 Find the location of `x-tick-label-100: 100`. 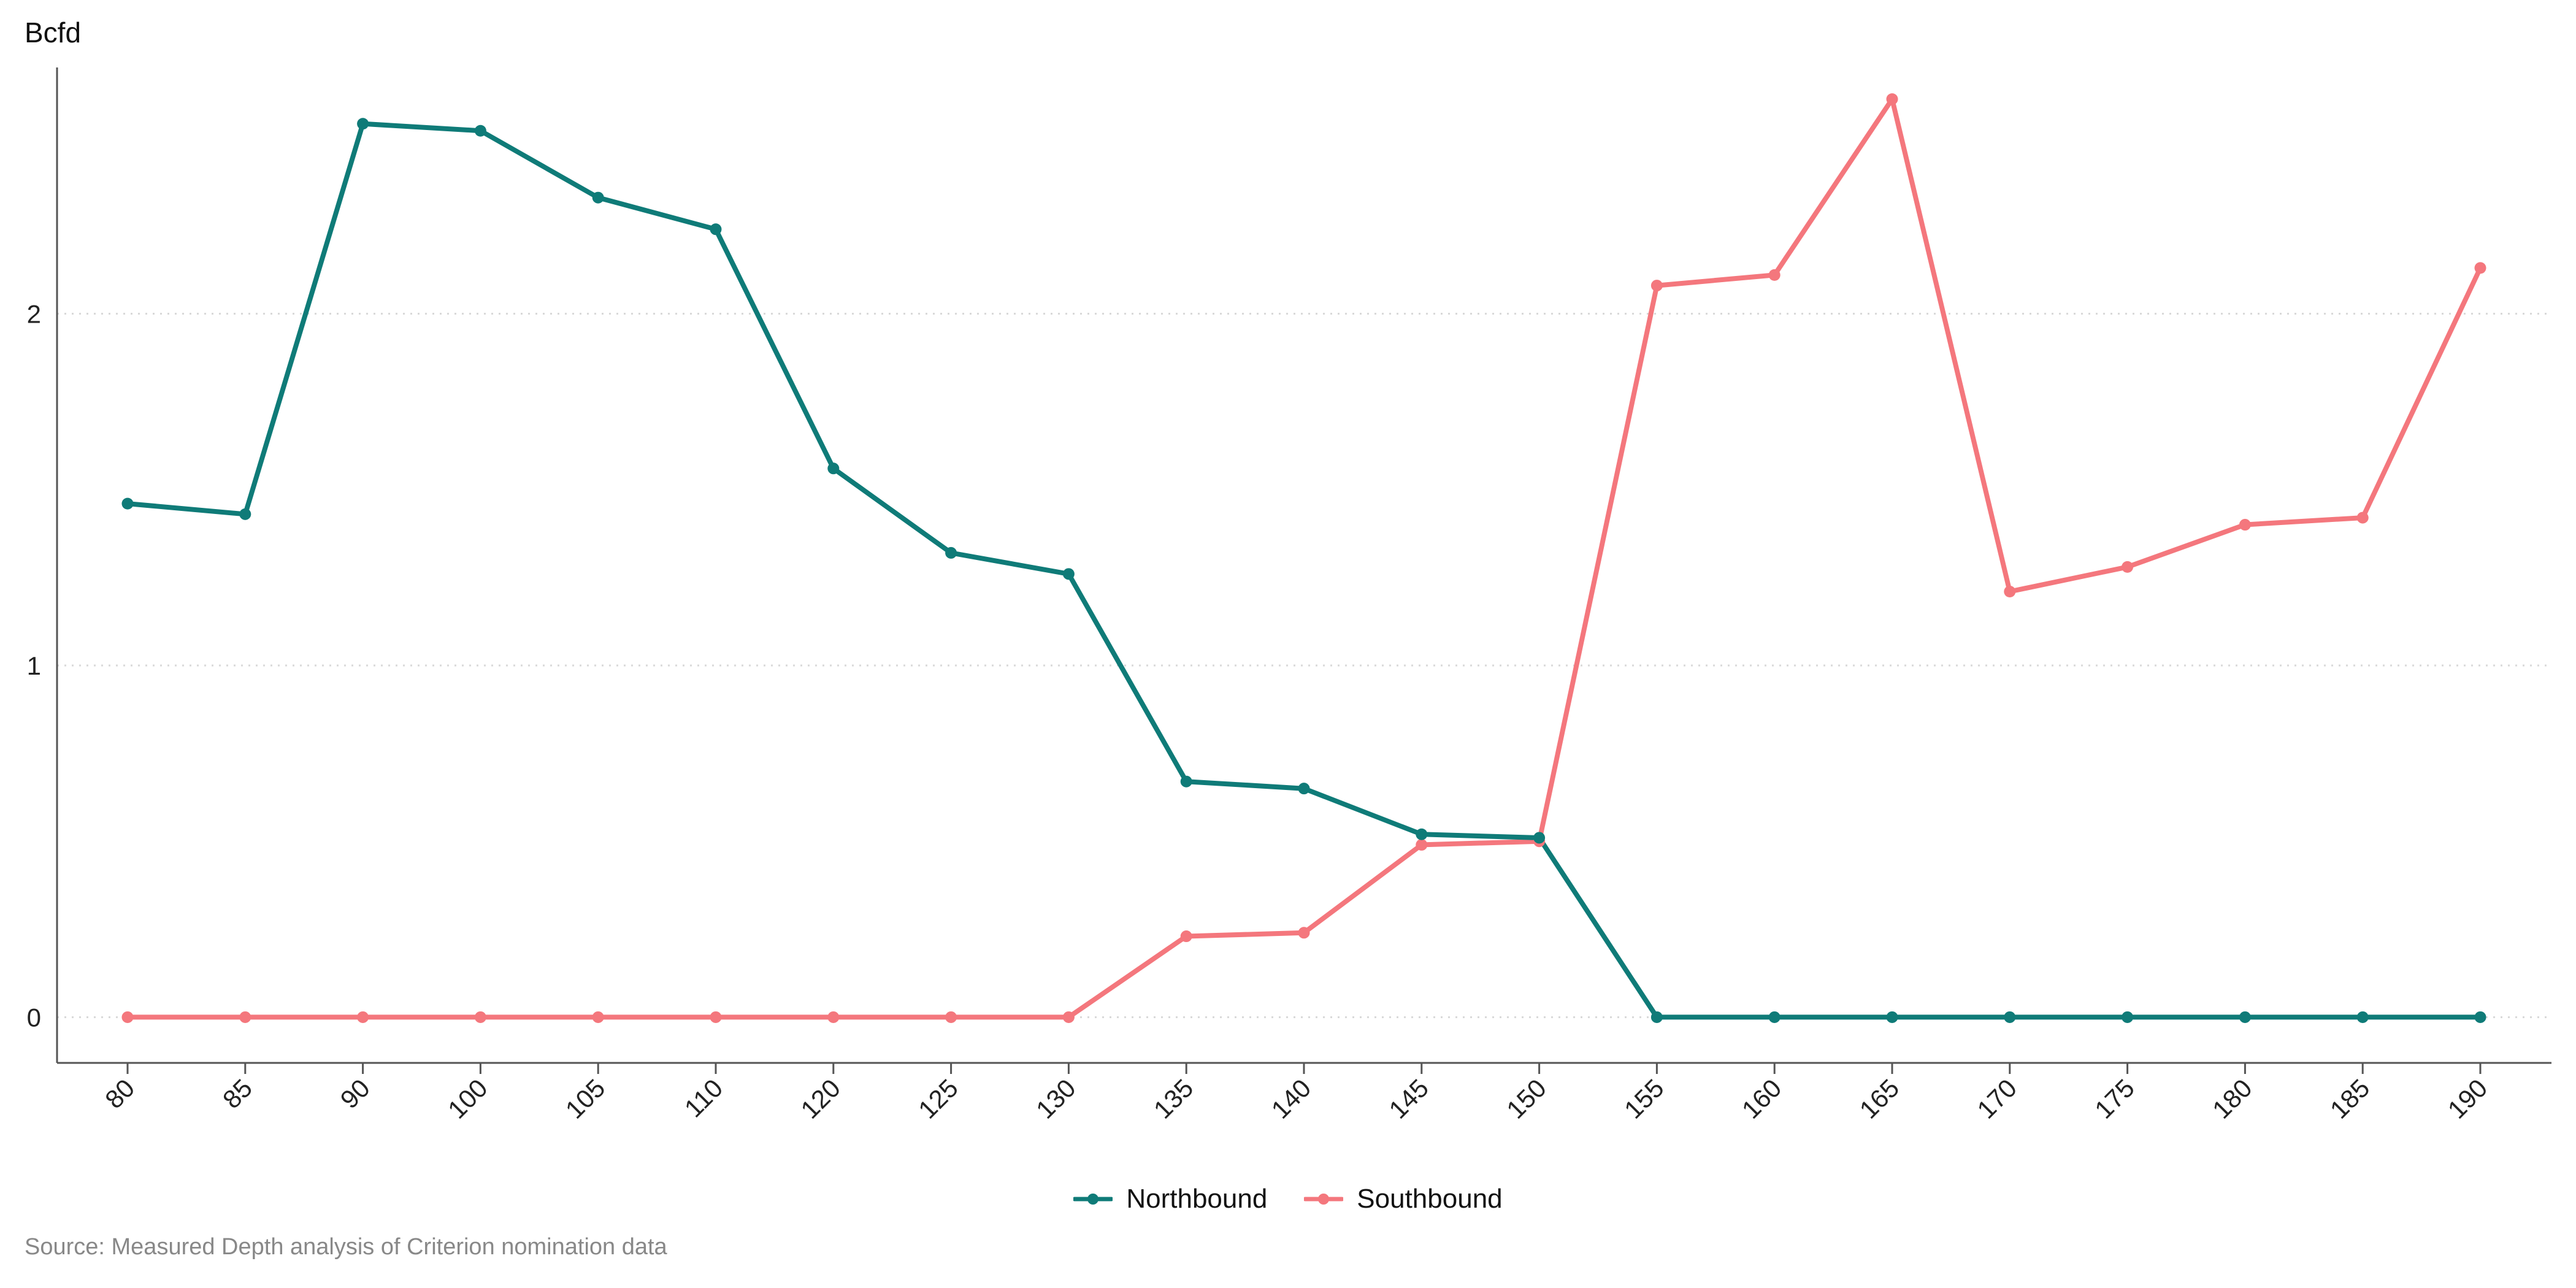

x-tick-label-100: 100 is located at coordinates (467, 1098).